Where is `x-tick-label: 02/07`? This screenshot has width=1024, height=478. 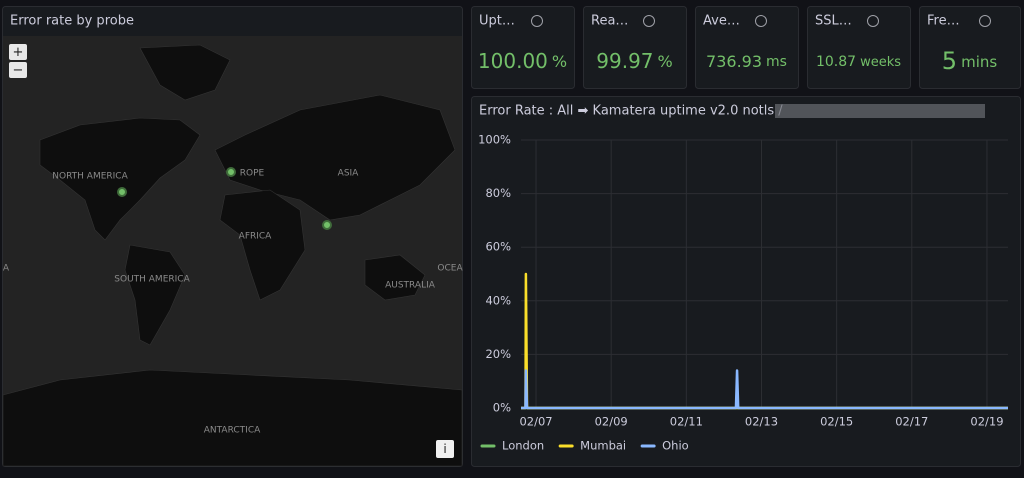
x-tick-label: 02/07 is located at coordinates (535, 422).